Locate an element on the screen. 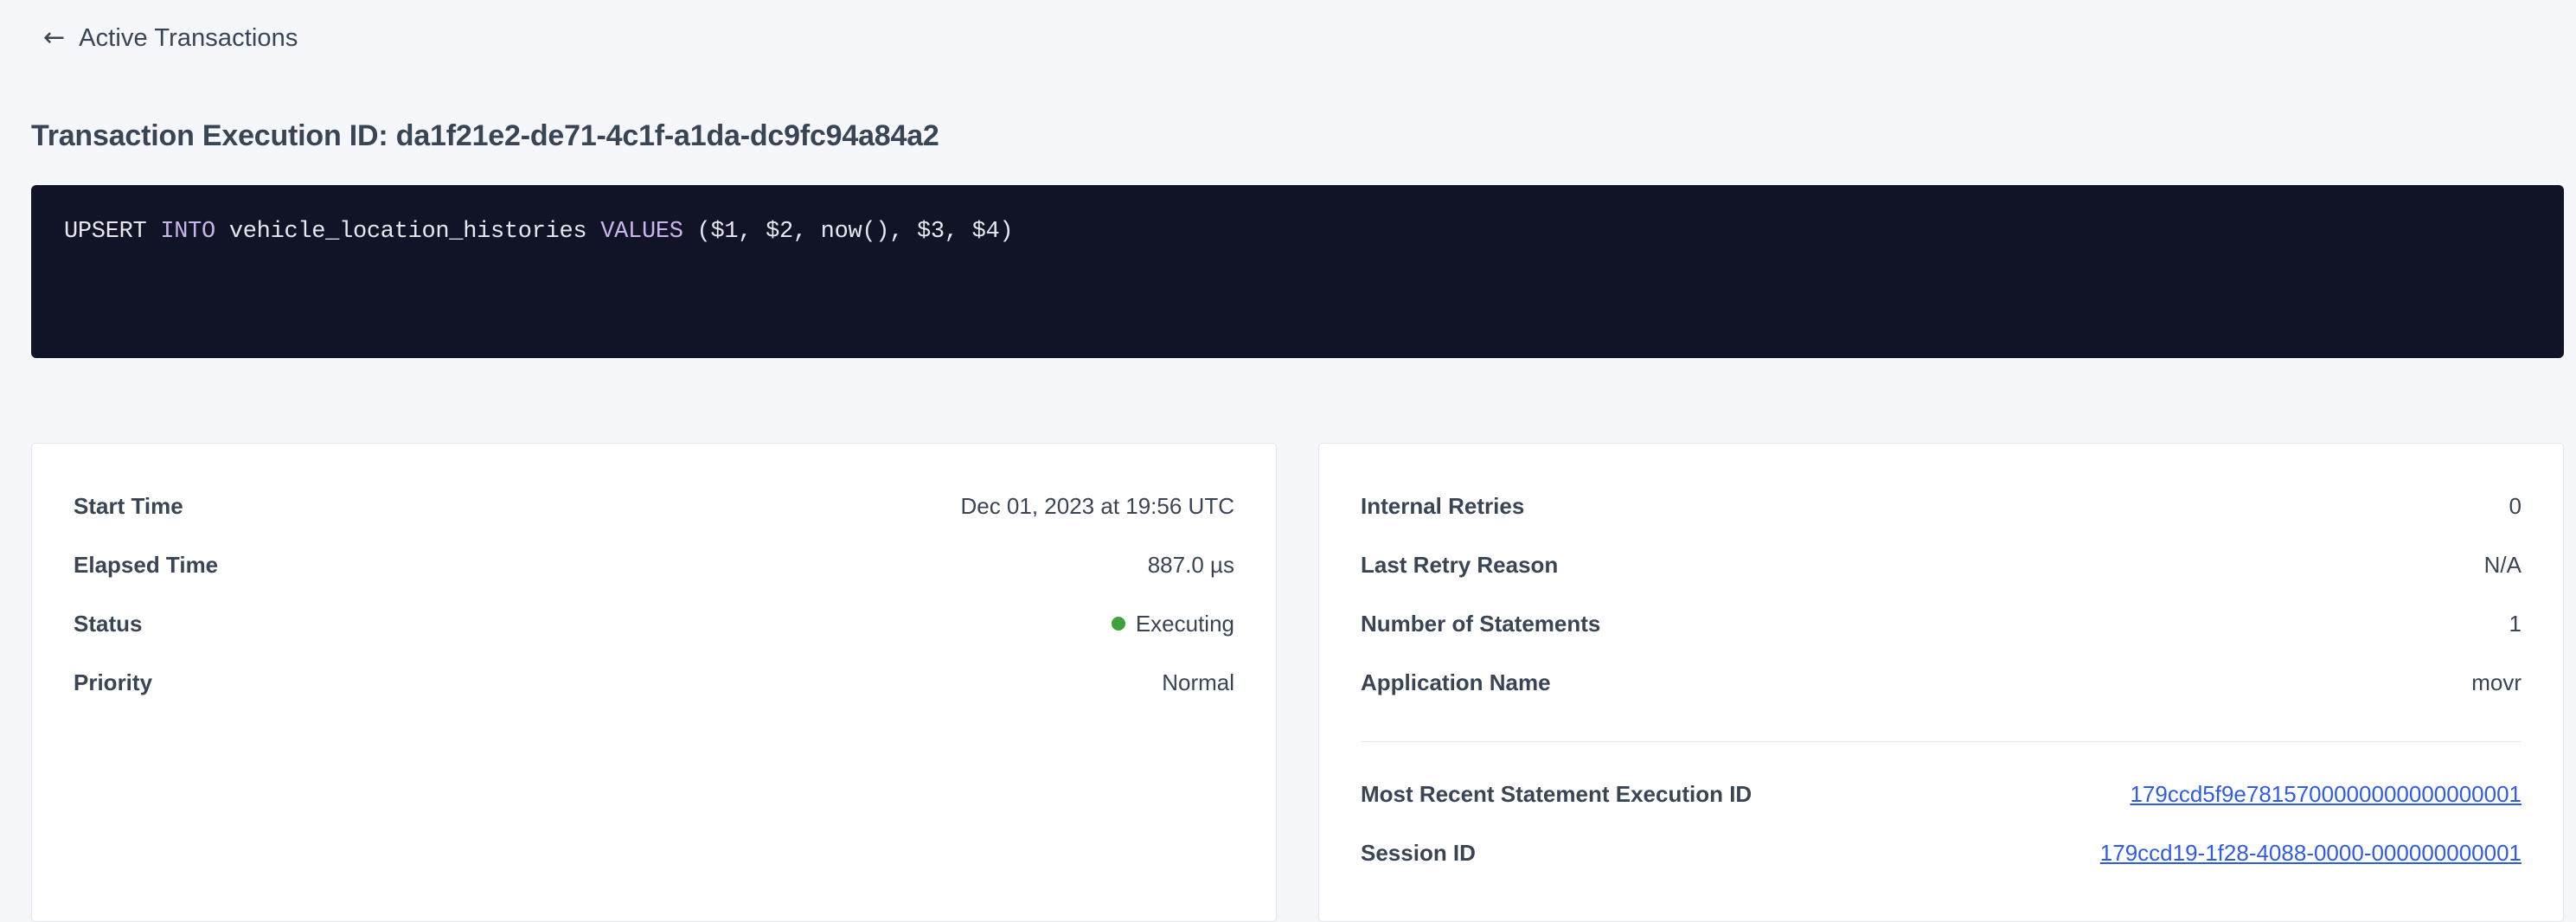  sql-keyword-into: INTO is located at coordinates (187, 232).